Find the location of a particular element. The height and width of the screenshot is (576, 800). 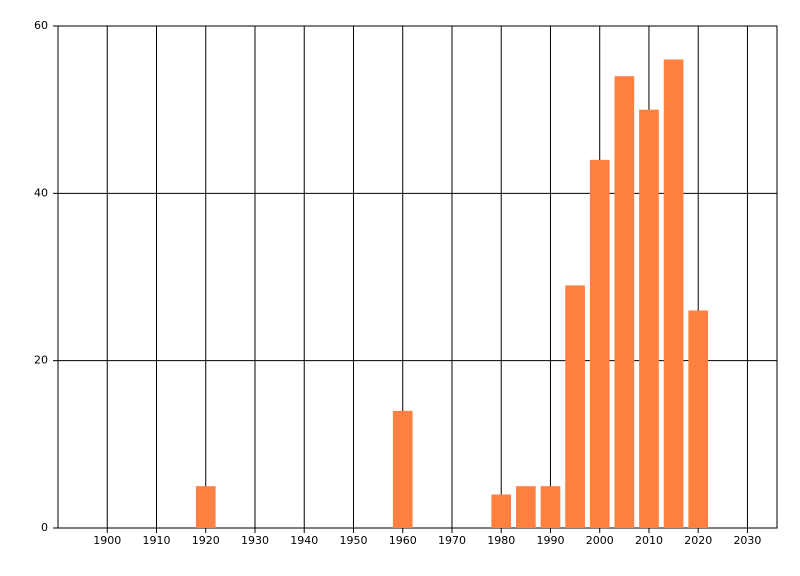

y-tick-label: 20 is located at coordinates (41, 360).